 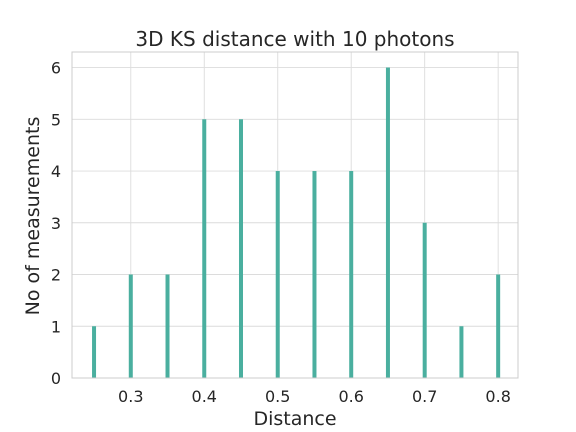 What do you see at coordinates (204, 396) in the screenshot?
I see `x-tick-label: 0.4` at bounding box center [204, 396].